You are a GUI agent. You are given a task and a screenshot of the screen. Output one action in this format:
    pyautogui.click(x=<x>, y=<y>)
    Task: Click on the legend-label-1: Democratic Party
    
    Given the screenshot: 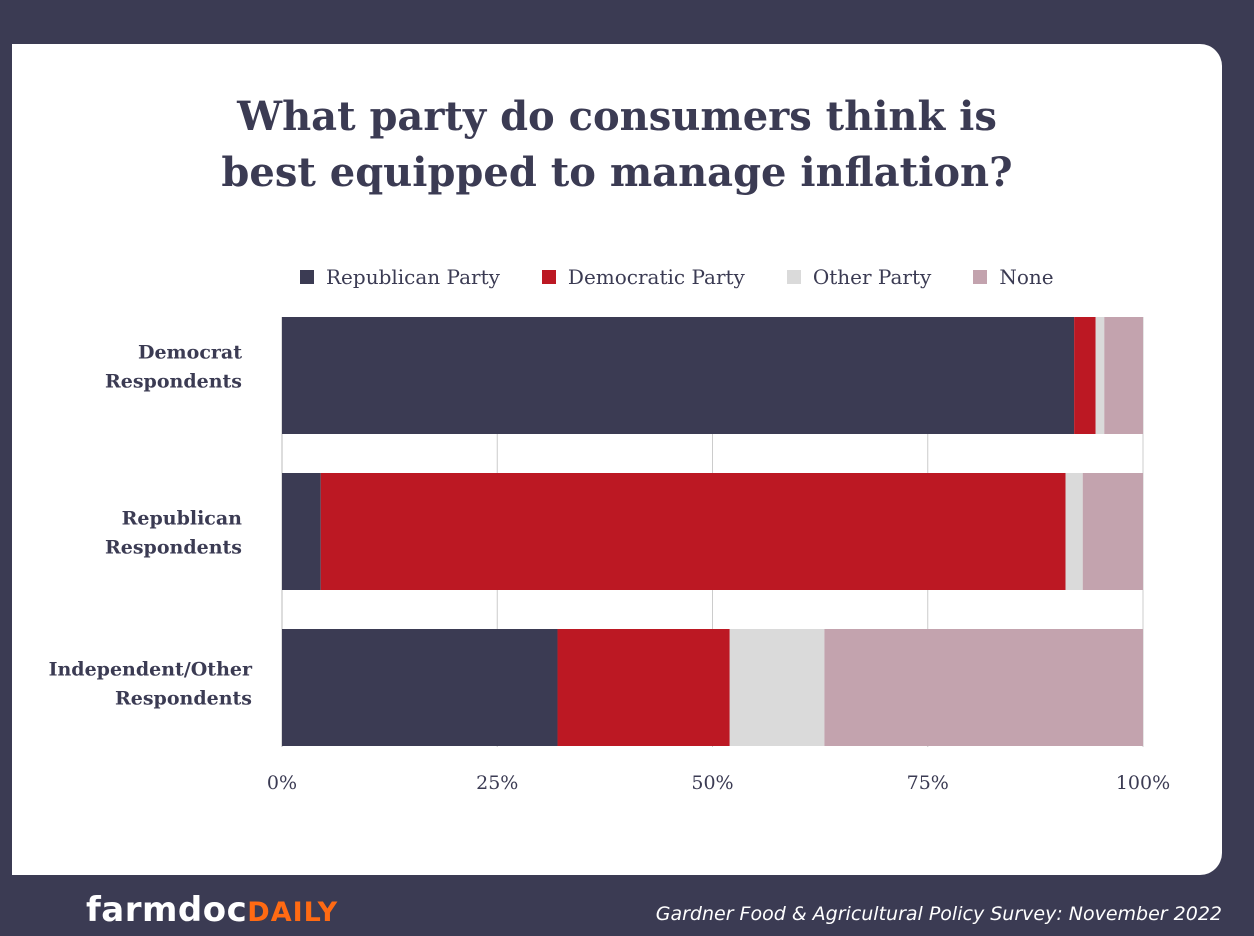 What is the action you would take?
    pyautogui.click(x=656, y=277)
    